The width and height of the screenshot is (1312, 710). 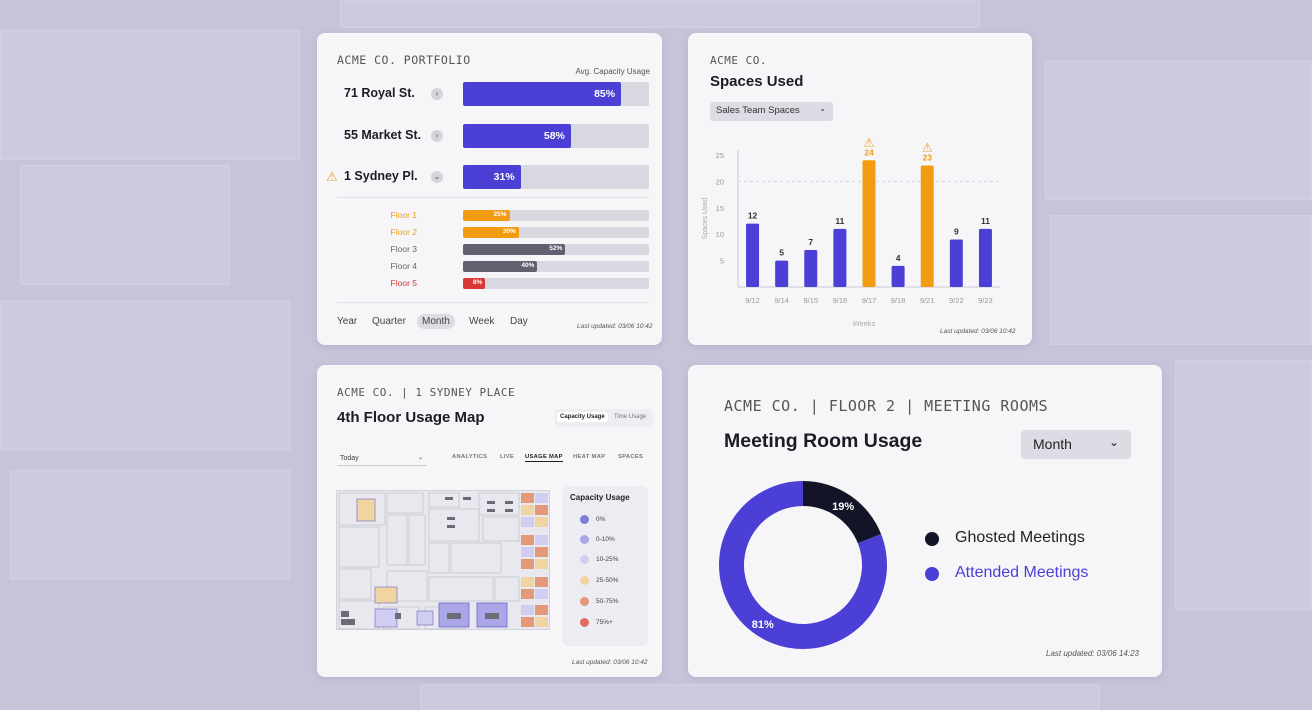 I want to click on floor-name: Floor 4, so click(x=403, y=266).